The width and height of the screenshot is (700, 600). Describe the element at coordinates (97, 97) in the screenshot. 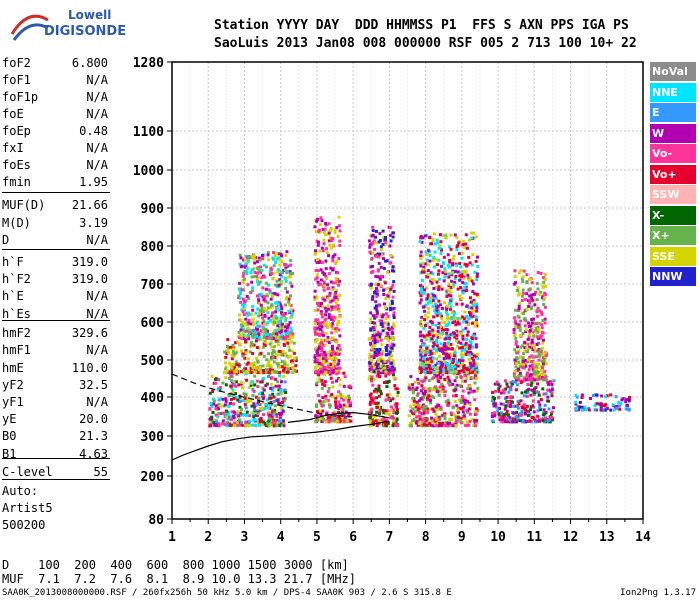

I see `param-value: N/A` at that location.